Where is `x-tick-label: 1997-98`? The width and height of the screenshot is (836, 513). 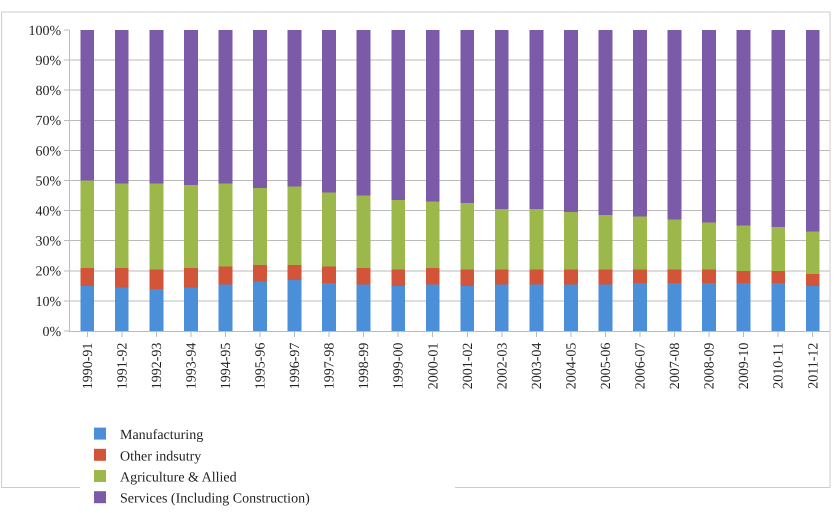 x-tick-label: 1997-98 is located at coordinates (330, 366).